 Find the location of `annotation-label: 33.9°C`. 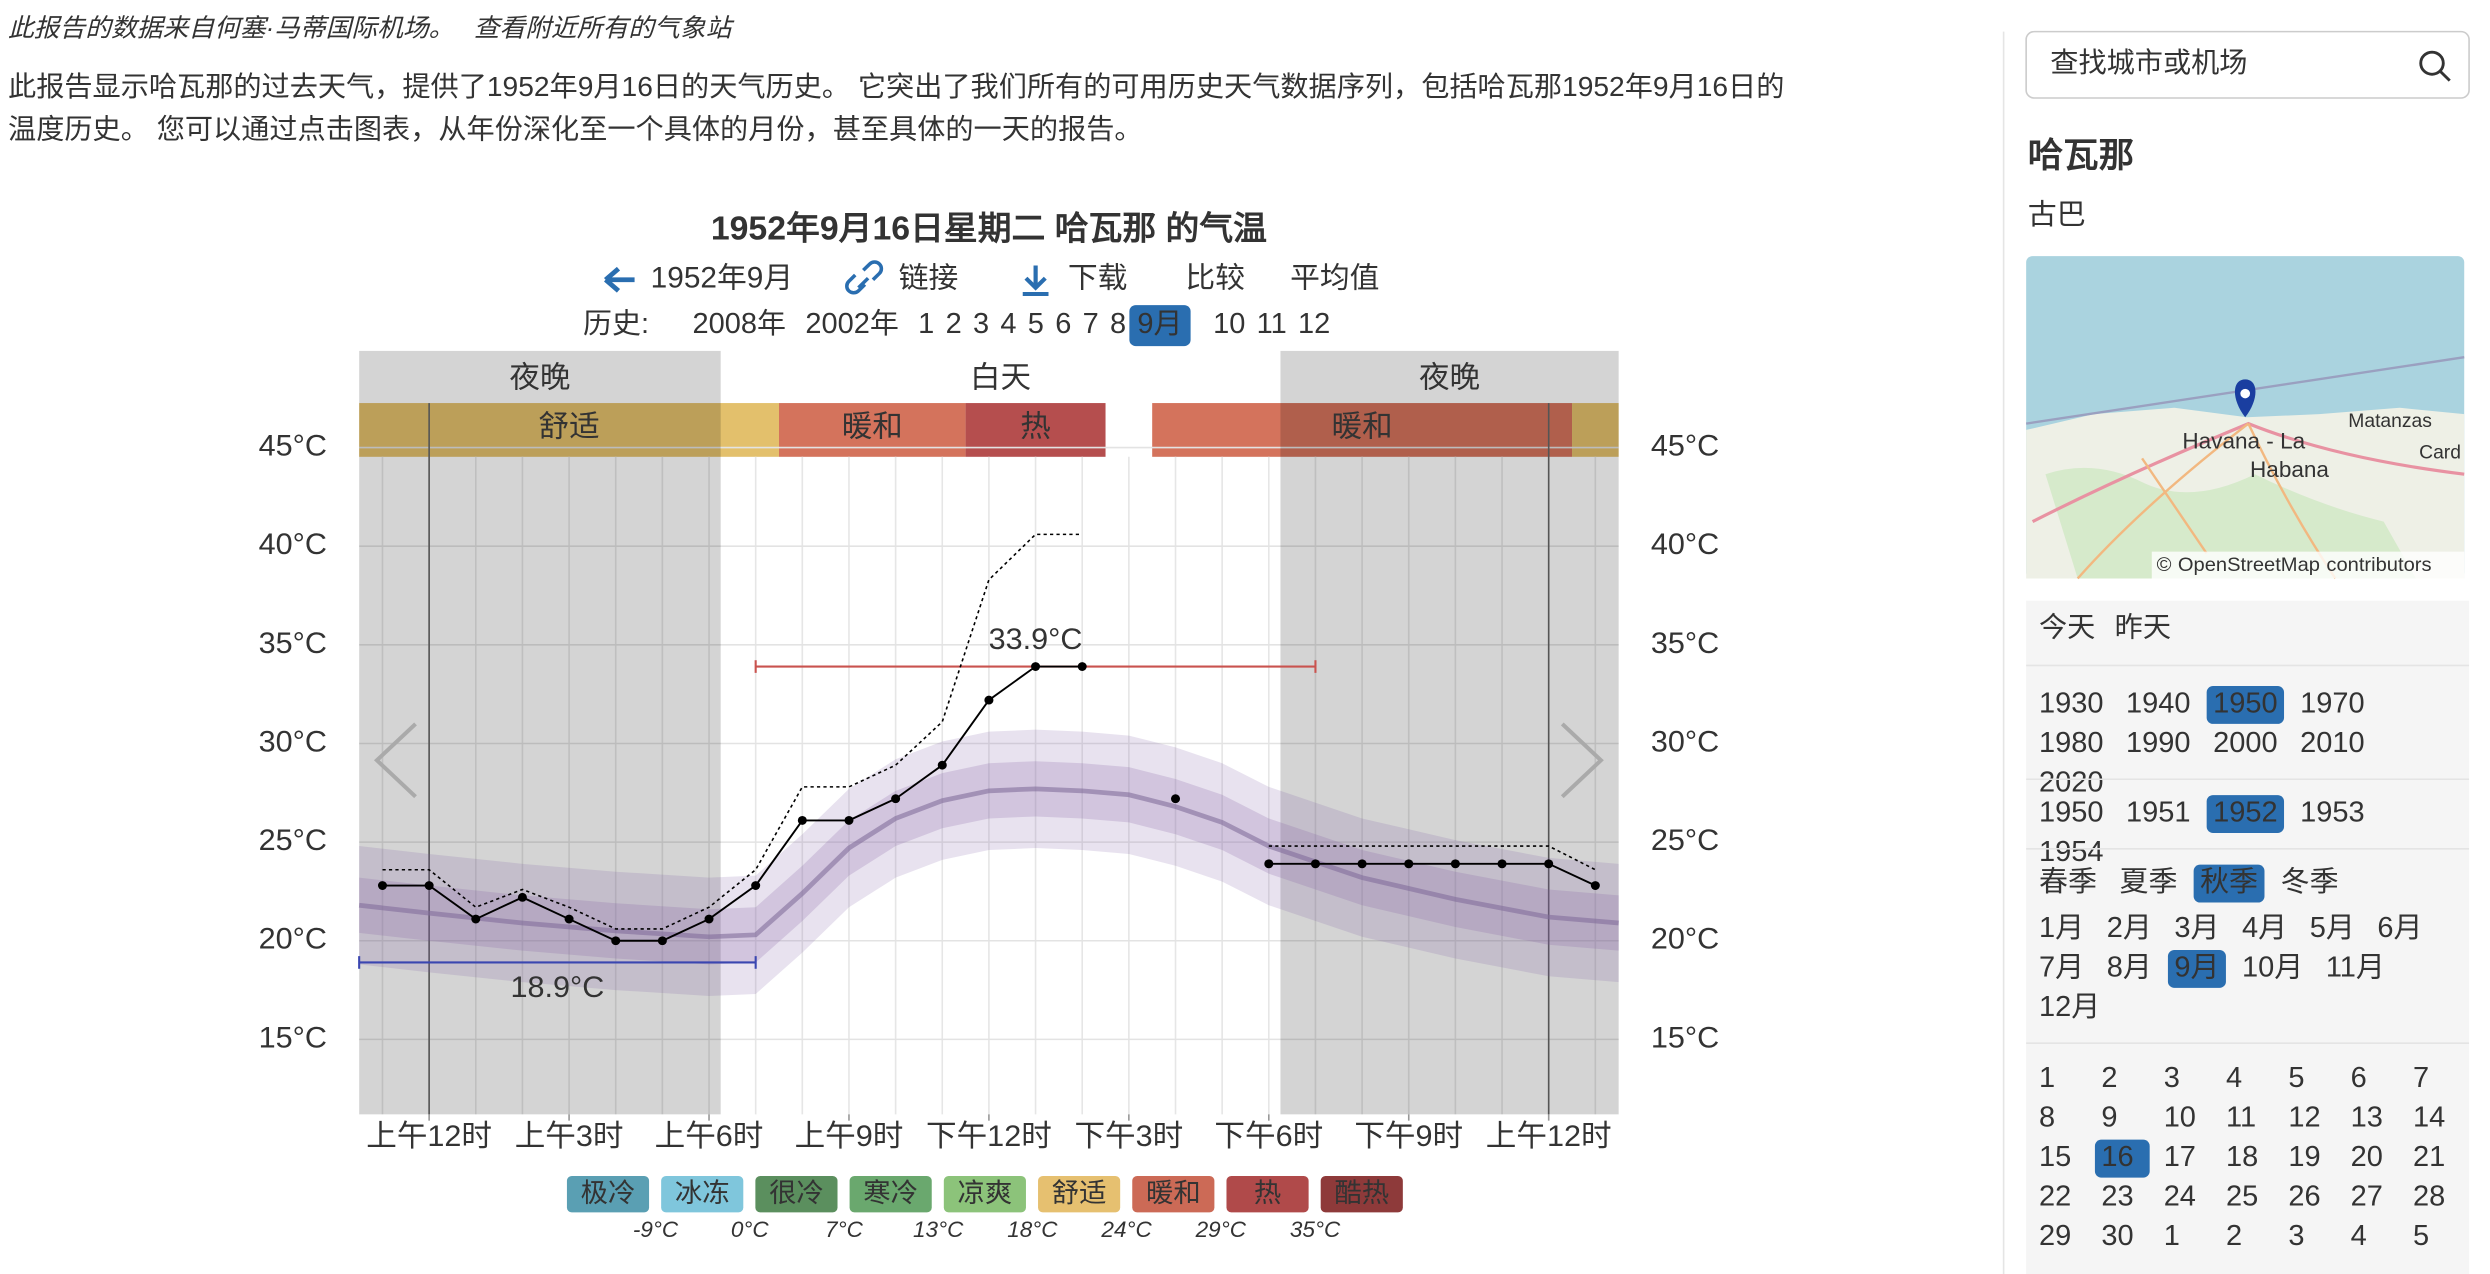

annotation-label: 33.9°C is located at coordinates (1036, 639).